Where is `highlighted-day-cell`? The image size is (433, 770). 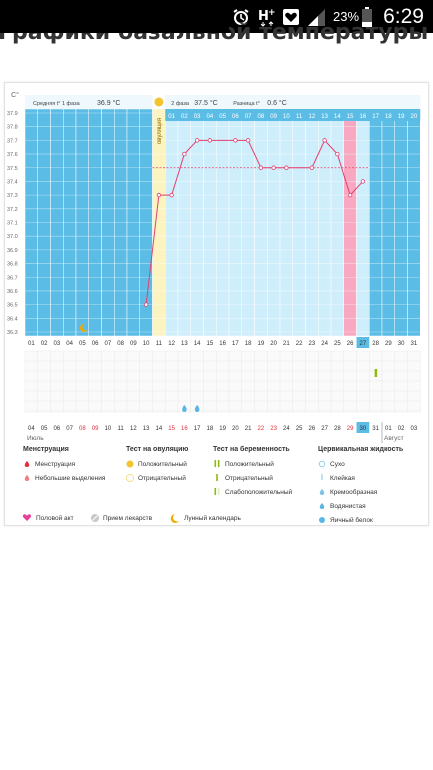 highlighted-day-cell is located at coordinates (363, 342).